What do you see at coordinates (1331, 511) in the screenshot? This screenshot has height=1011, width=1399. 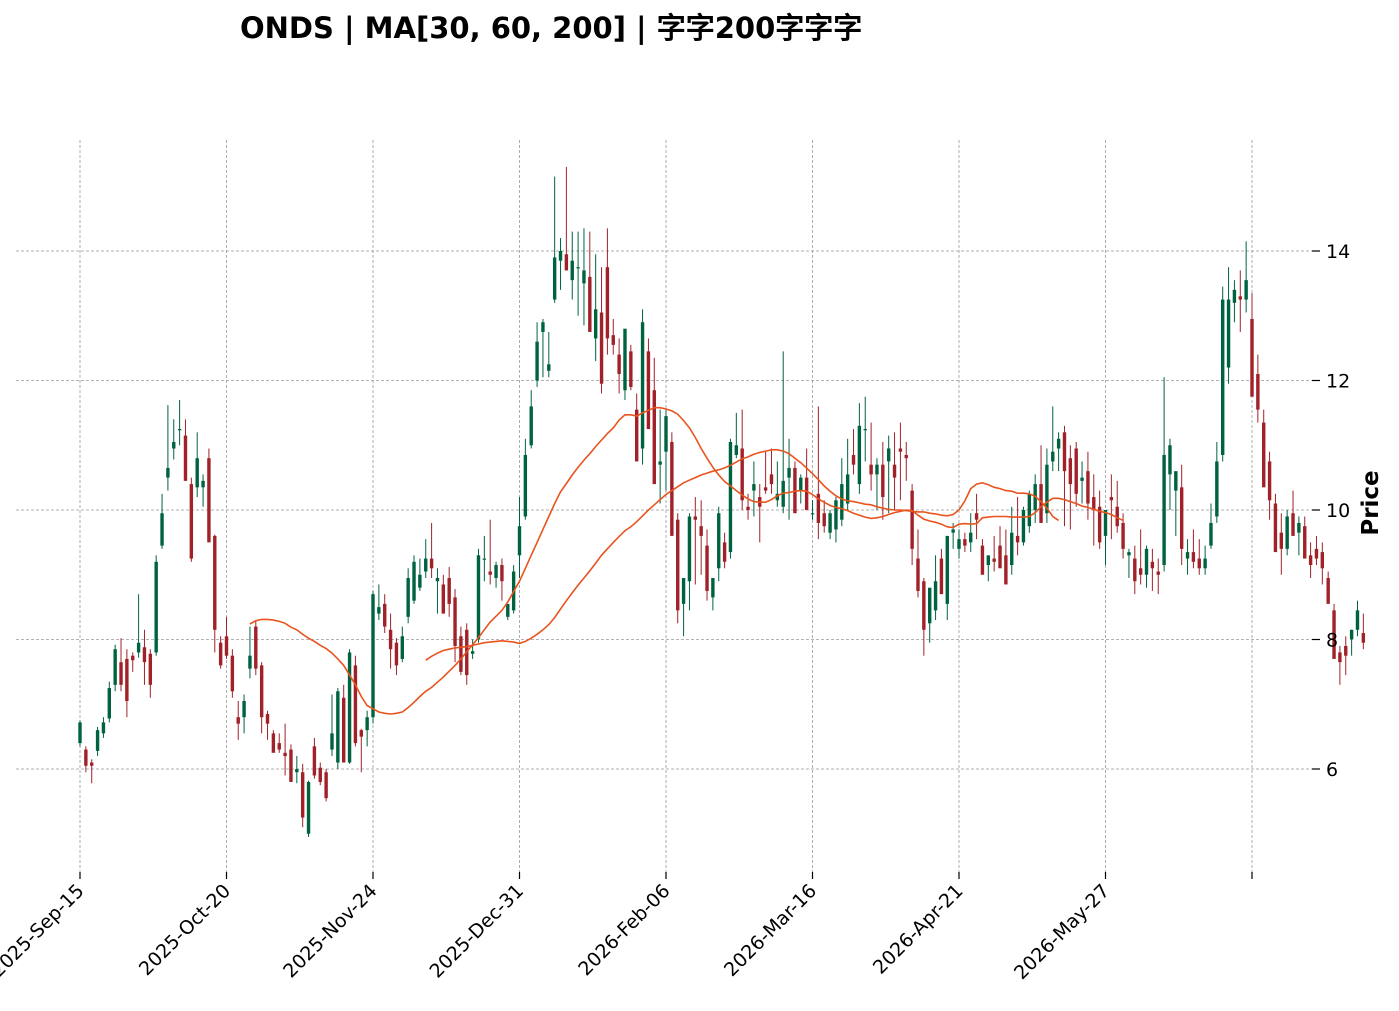 I see `y-axis: 6 8 10 12 14` at bounding box center [1331, 511].